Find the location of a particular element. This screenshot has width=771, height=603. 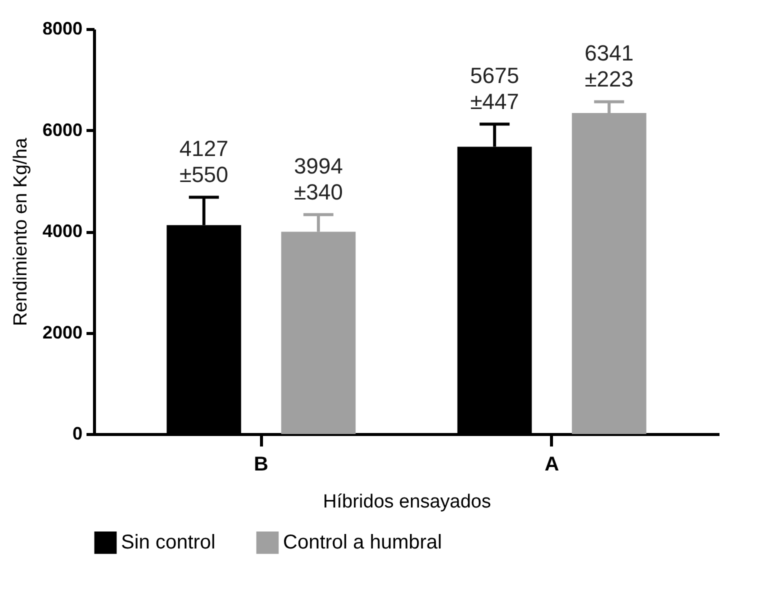

data-label: 5675 ±447 is located at coordinates (495, 88).